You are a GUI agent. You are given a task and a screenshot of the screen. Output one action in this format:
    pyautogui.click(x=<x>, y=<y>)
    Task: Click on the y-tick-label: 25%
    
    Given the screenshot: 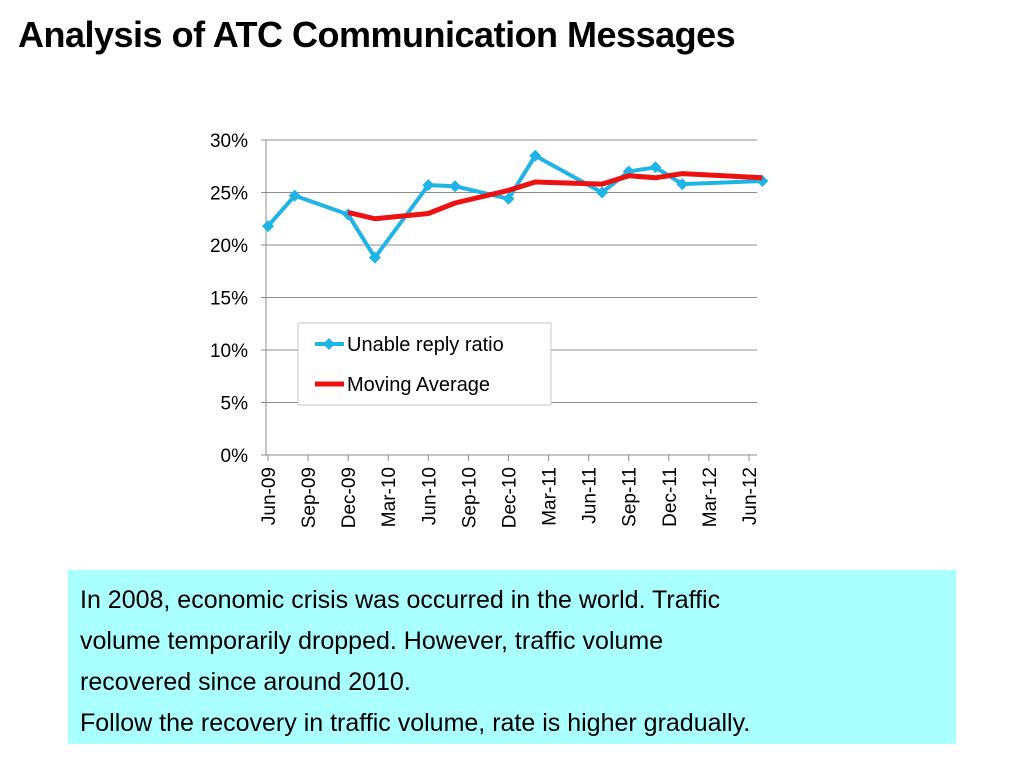 What is the action you would take?
    pyautogui.click(x=229, y=194)
    